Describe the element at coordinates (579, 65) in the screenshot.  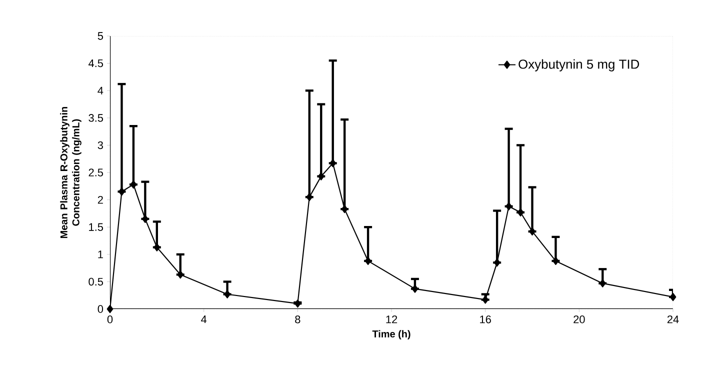
I see `legend-label: Oxybutynin 5 mg TID` at that location.